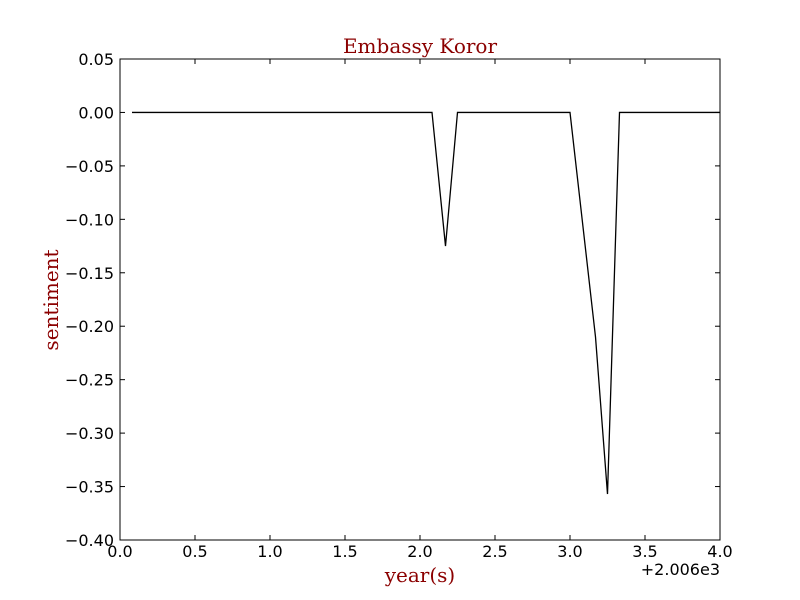  Describe the element at coordinates (89, 273) in the screenshot. I see `y-tick-label: −0.15` at that location.